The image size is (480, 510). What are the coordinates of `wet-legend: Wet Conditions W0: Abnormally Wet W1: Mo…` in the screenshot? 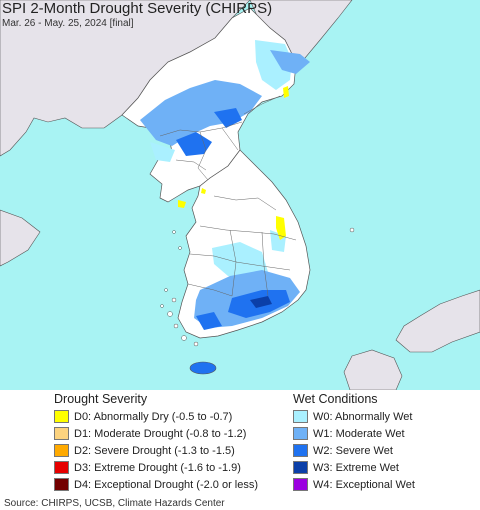 It's located at (354, 441).